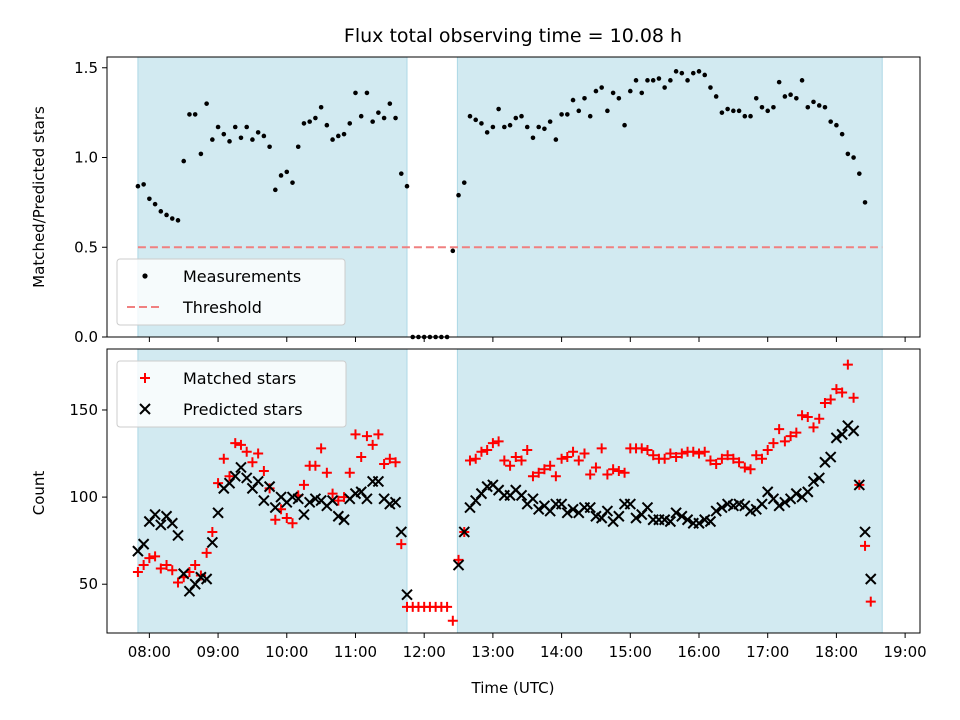 This screenshot has height=720, width=960. I want to click on y-tick-label: 0.0, so click(86, 337).